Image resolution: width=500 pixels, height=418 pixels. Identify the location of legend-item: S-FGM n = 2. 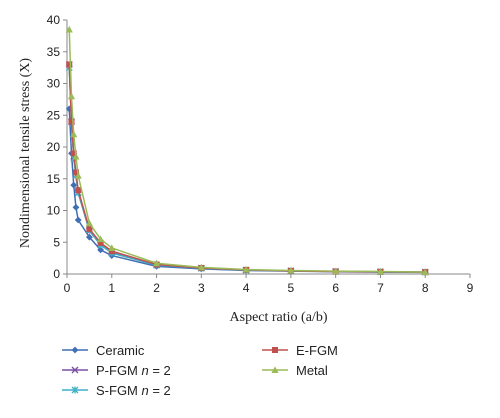
(116, 390).